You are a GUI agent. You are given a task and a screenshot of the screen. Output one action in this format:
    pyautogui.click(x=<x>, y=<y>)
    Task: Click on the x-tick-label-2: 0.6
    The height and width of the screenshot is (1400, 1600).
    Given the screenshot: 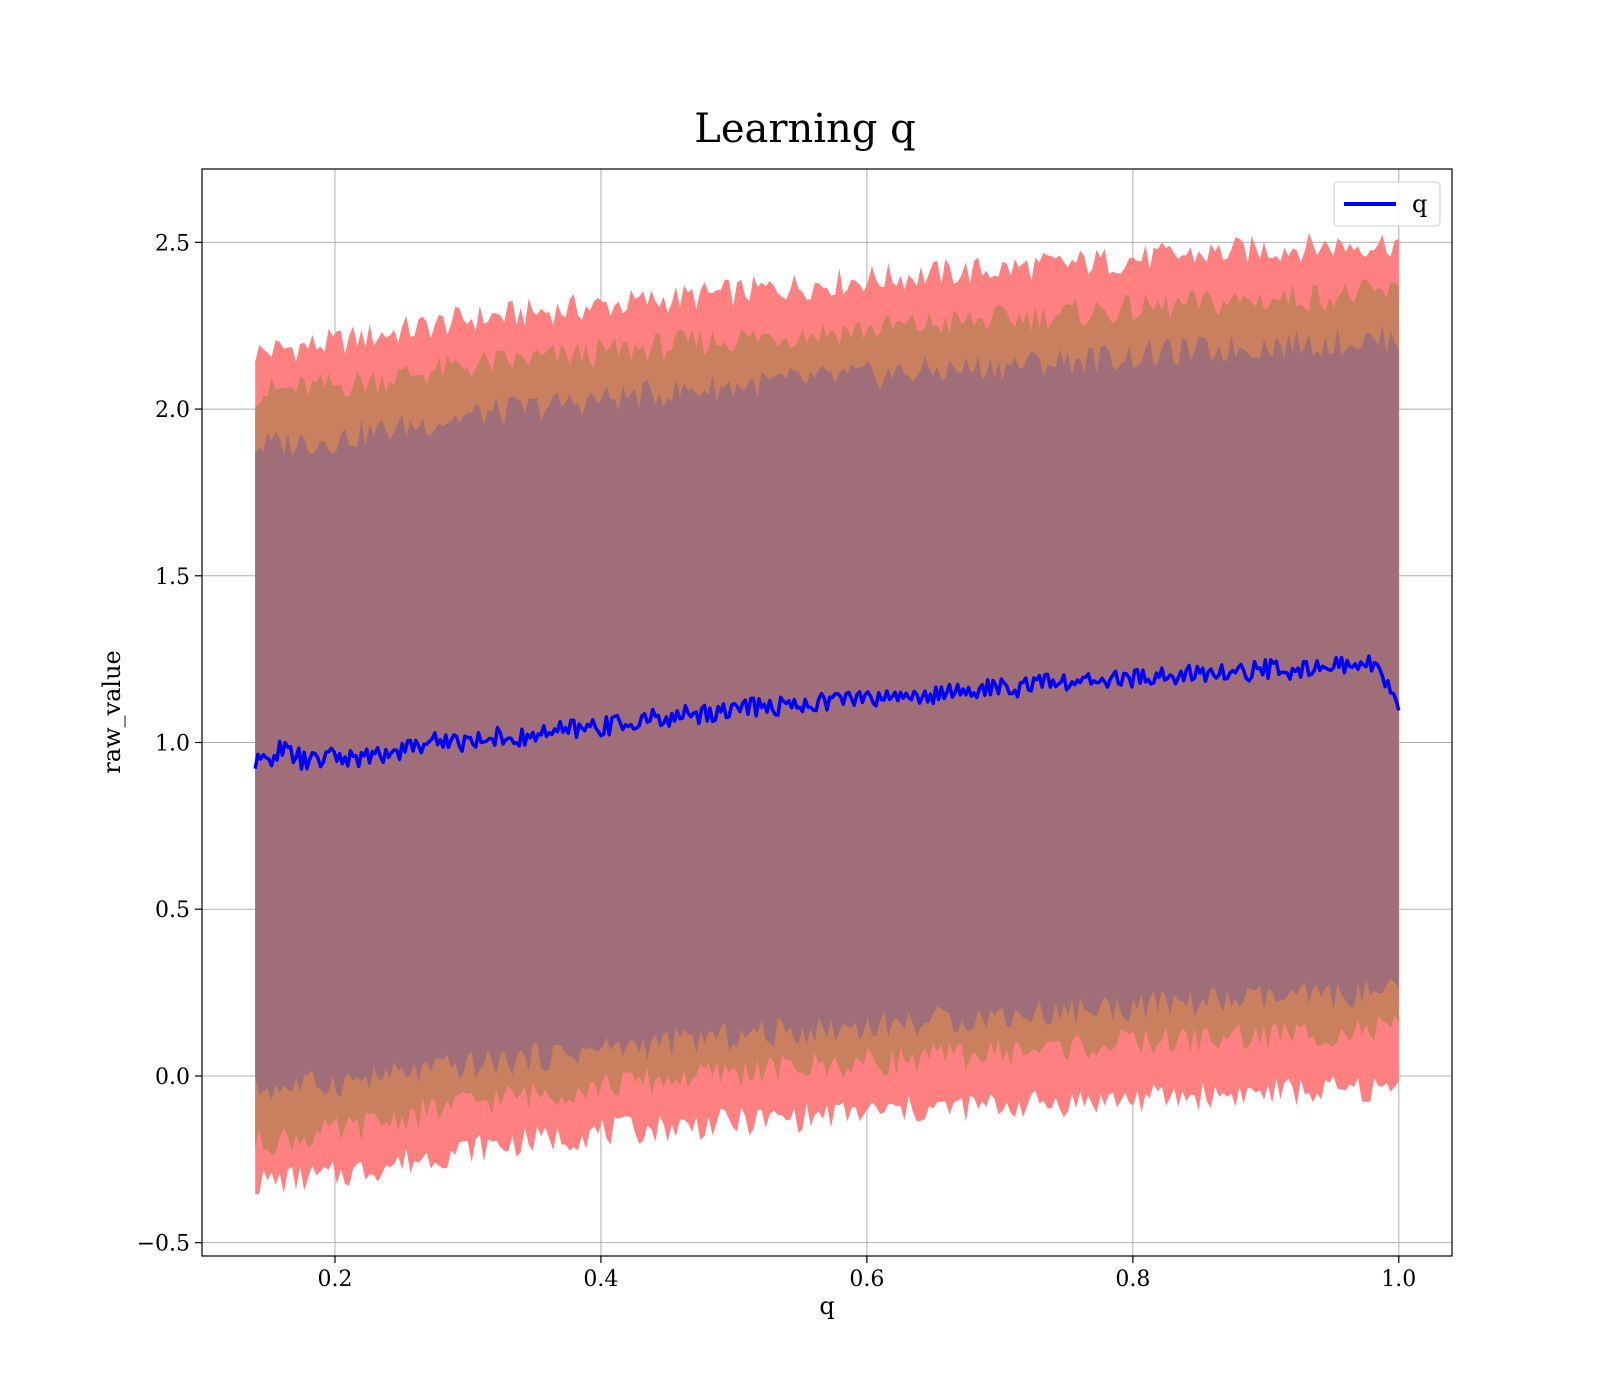 What is the action you would take?
    pyautogui.click(x=866, y=1279)
    